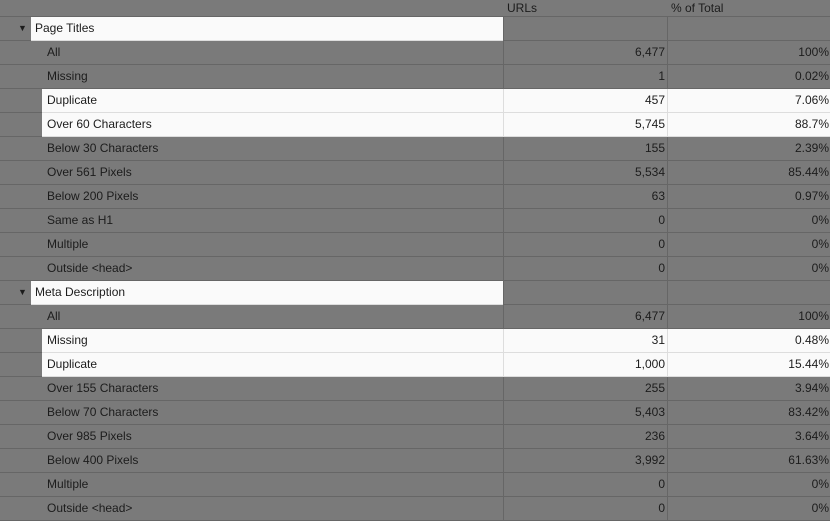 This screenshot has width=830, height=521. What do you see at coordinates (584, 340) in the screenshot?
I see `row-urls: 31` at bounding box center [584, 340].